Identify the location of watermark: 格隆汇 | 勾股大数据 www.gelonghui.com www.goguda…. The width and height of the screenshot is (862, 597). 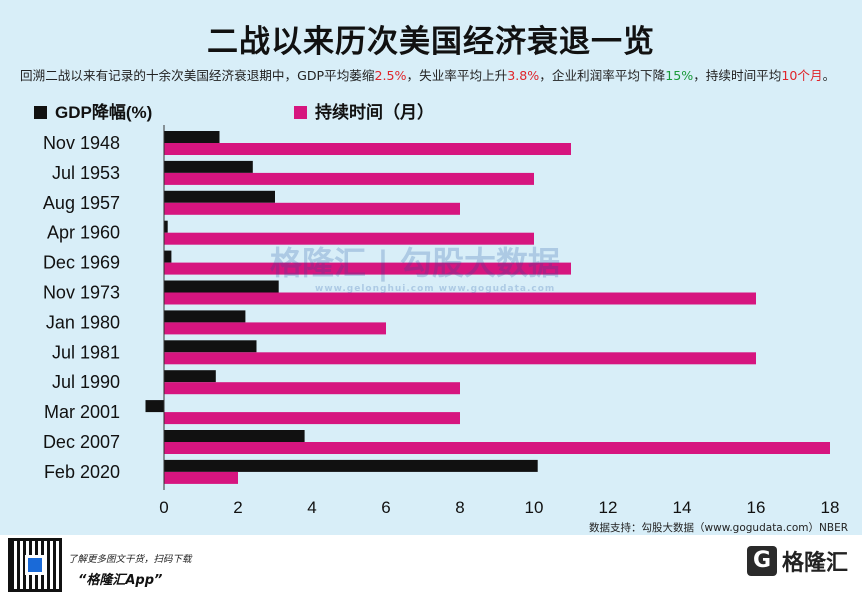
(415, 266).